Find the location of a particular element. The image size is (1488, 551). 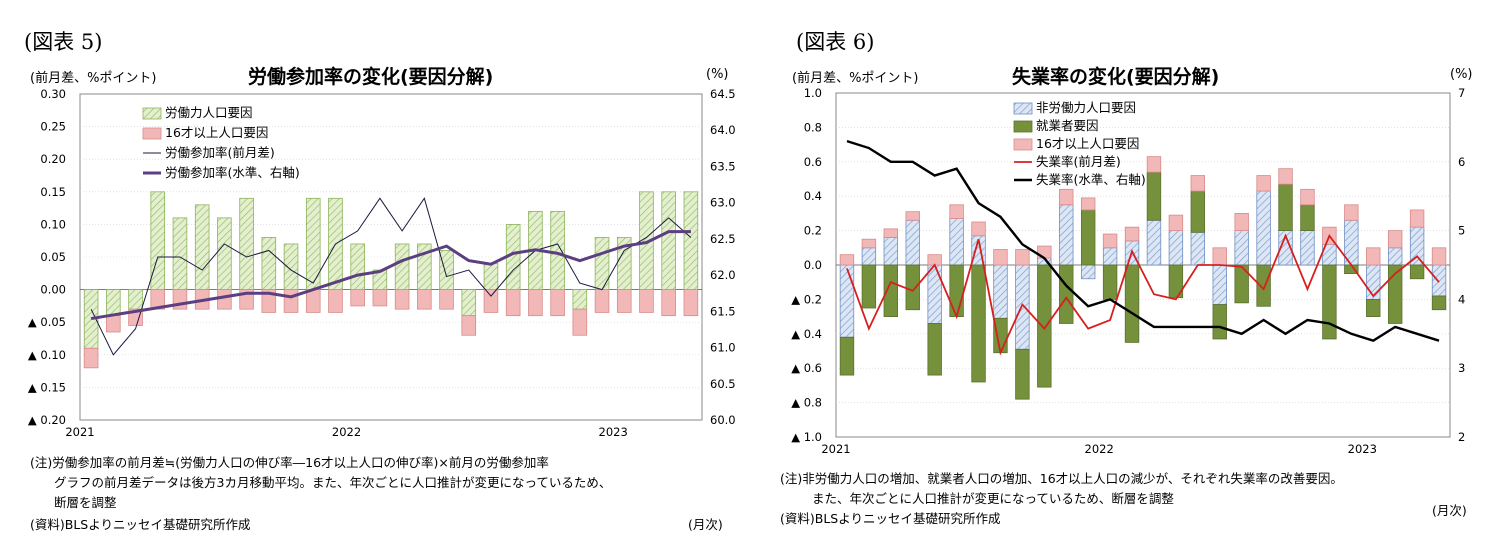

legend-label: 就業者要因 is located at coordinates (1067, 125).